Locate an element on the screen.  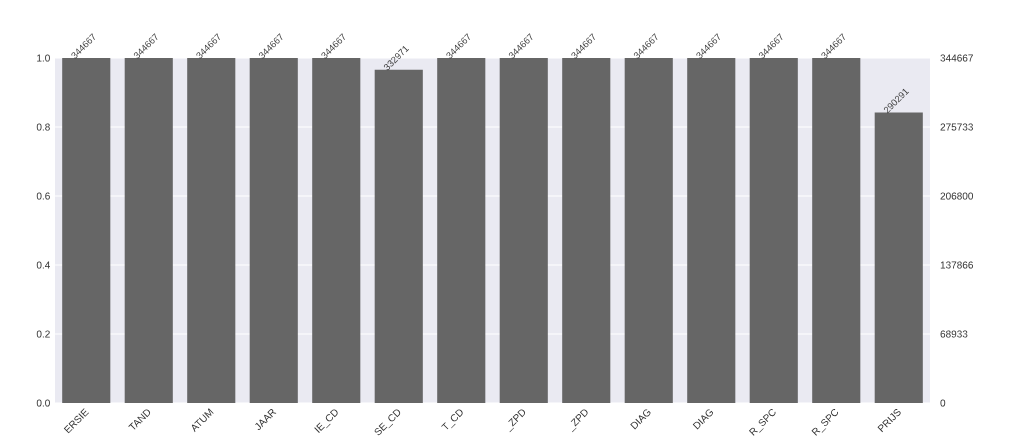
y-tick-label: 0.4 is located at coordinates (43, 265).